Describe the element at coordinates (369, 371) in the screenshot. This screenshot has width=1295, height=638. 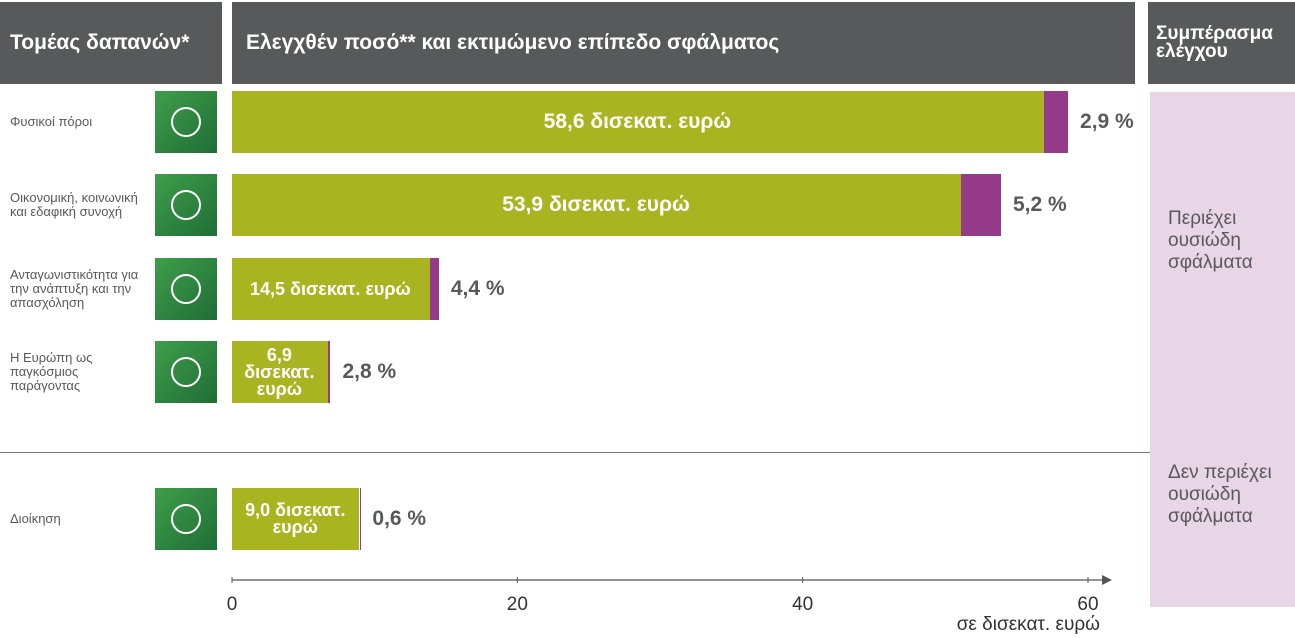
I see `error-label: 2,8 %` at that location.